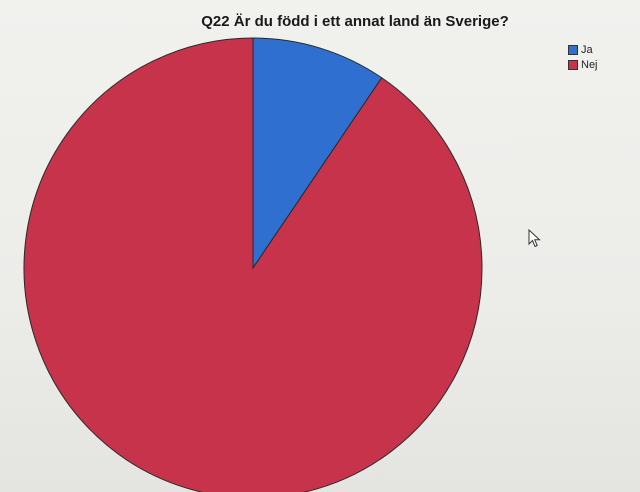 This screenshot has height=492, width=640. What do you see at coordinates (587, 49) in the screenshot?
I see `legend-label: Ja` at bounding box center [587, 49].